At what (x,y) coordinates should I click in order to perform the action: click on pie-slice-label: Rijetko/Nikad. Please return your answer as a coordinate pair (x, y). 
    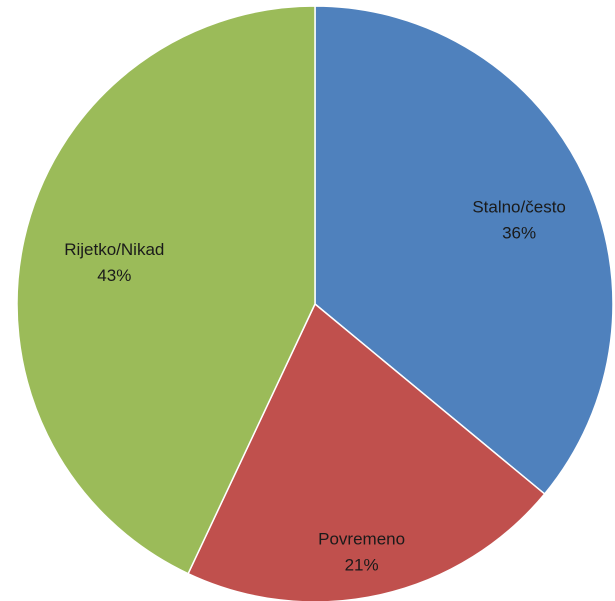
    Looking at the image, I should click on (114, 249).